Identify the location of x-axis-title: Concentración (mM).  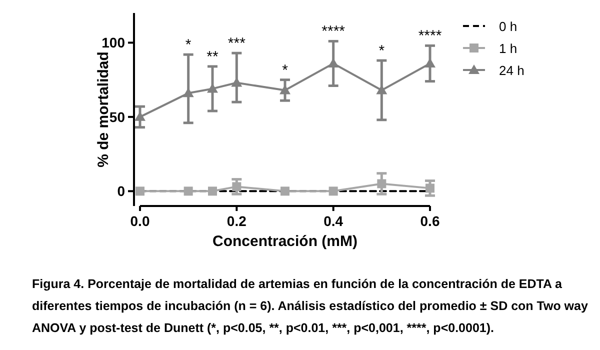
(285, 241).